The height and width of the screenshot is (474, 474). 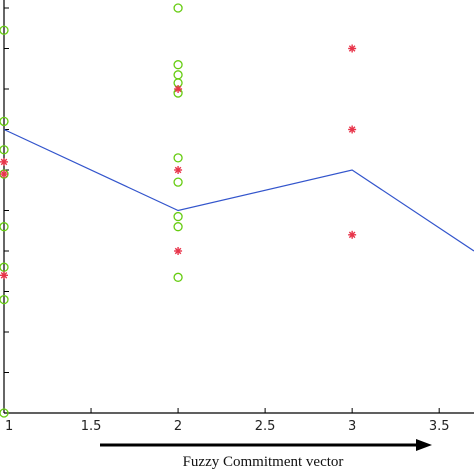 I want to click on x-tick-label: 2, so click(x=178, y=426).